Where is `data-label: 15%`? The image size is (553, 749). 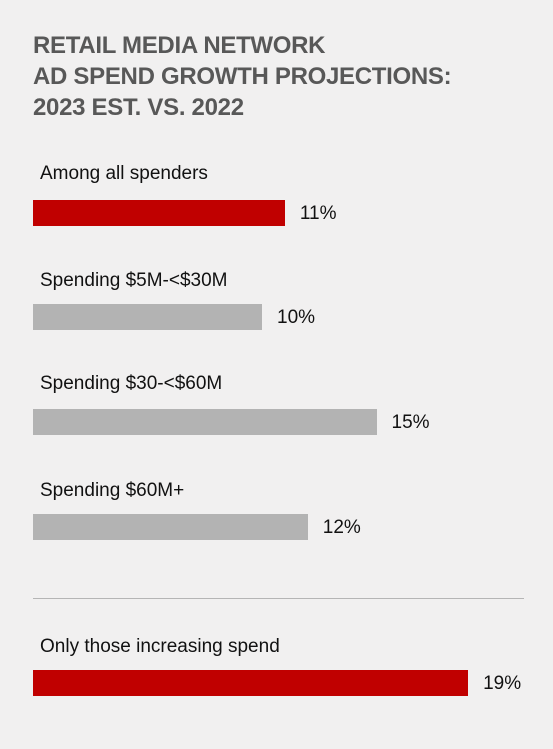
data-label: 15% is located at coordinates (410, 422).